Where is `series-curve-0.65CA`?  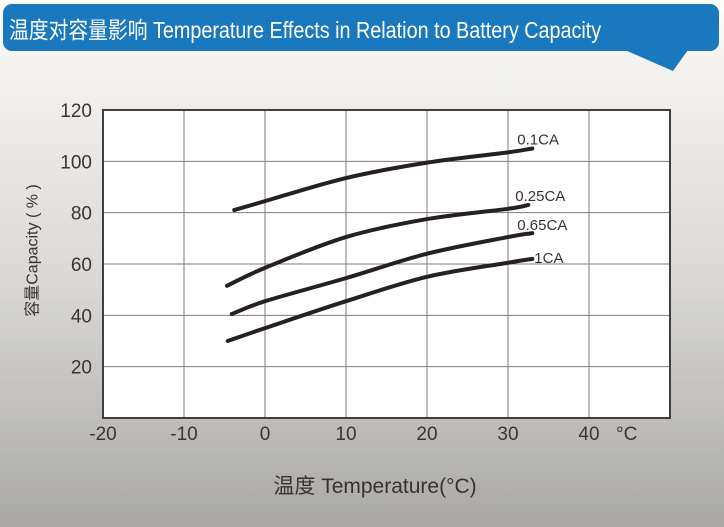 series-curve-0.65CA is located at coordinates (382, 274).